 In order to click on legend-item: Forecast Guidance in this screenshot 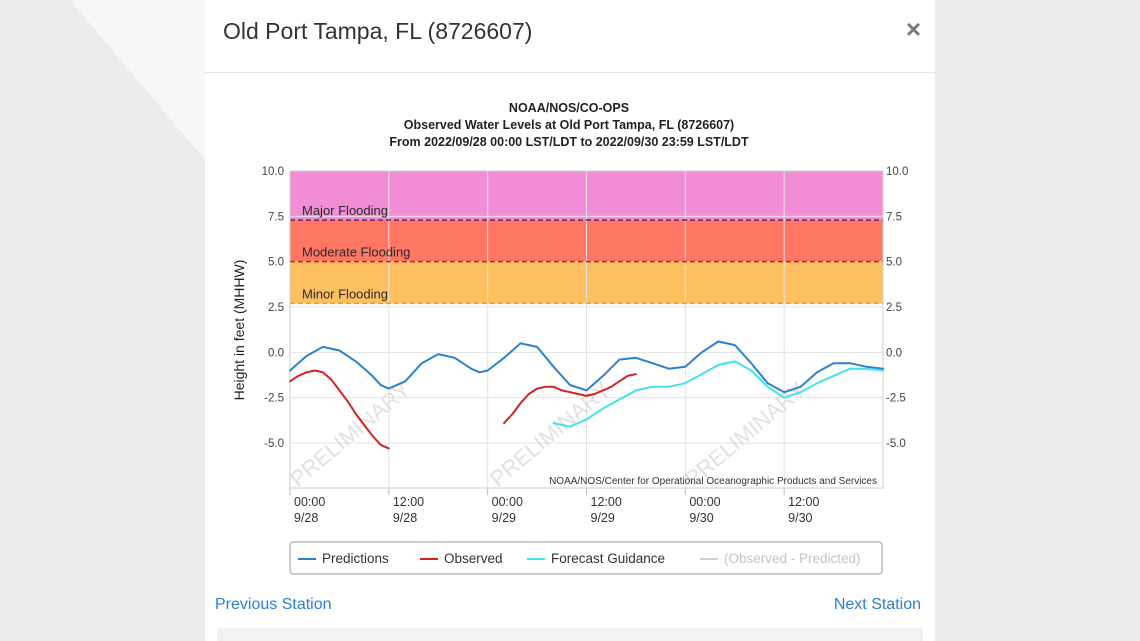, I will do `click(596, 558)`.